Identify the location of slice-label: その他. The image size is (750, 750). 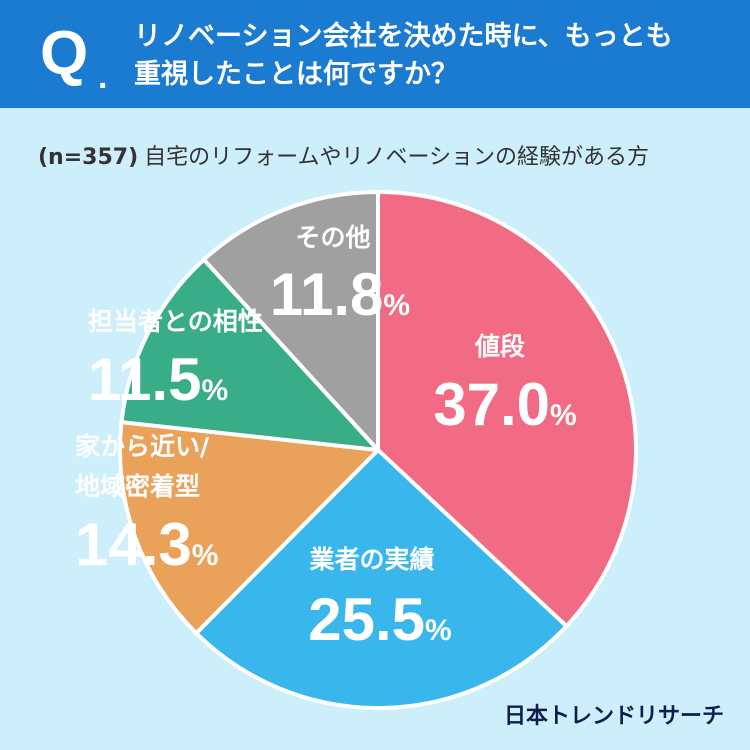
(332, 237).